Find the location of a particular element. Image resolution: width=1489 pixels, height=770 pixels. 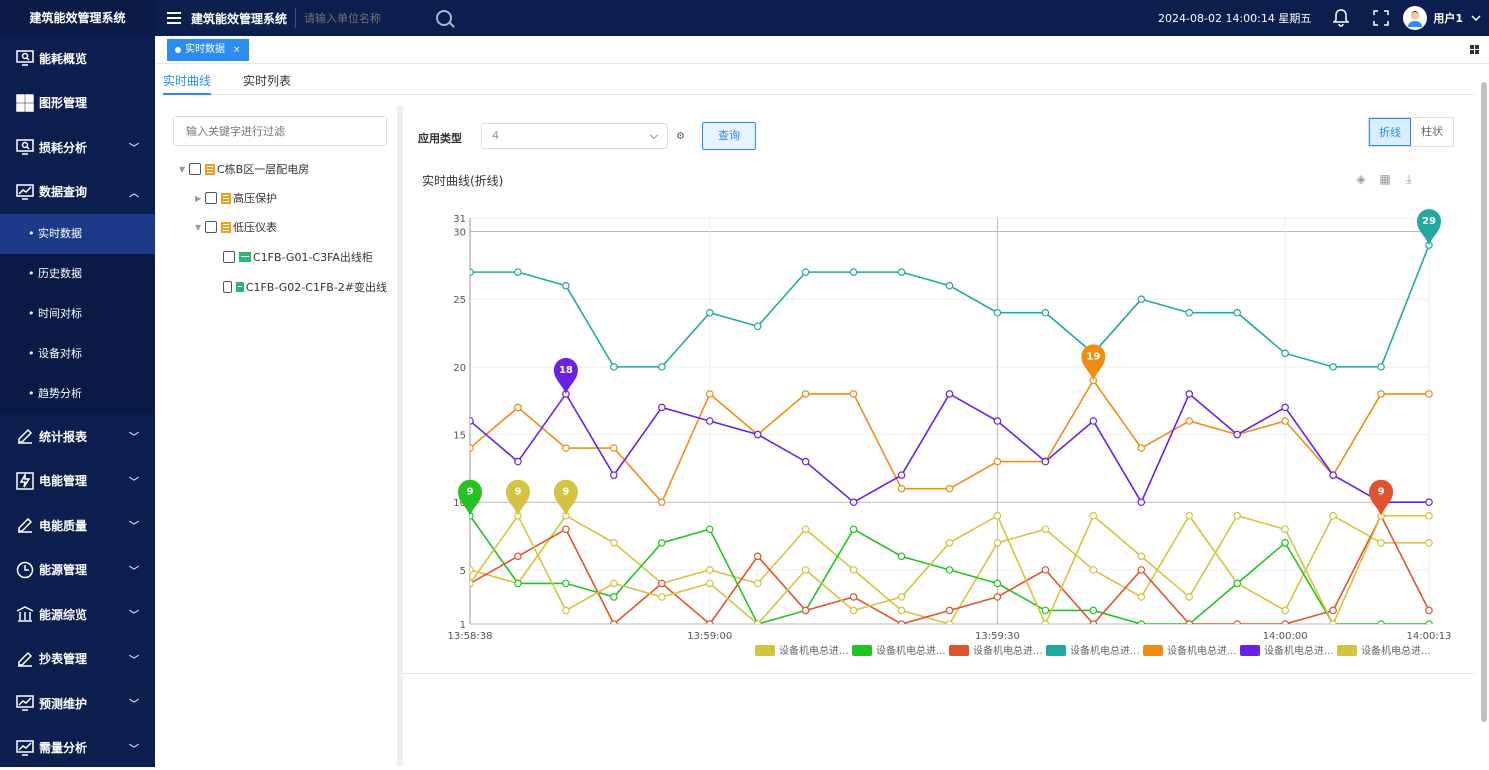

sidebar-item: 数据查询︿ is located at coordinates (77, 192).